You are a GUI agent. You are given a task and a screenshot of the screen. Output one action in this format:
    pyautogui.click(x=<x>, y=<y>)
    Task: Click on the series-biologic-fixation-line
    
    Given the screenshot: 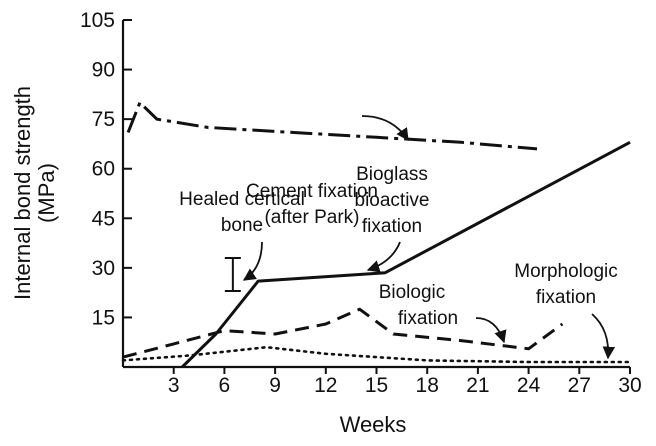 What is the action you would take?
    pyautogui.click(x=343, y=333)
    